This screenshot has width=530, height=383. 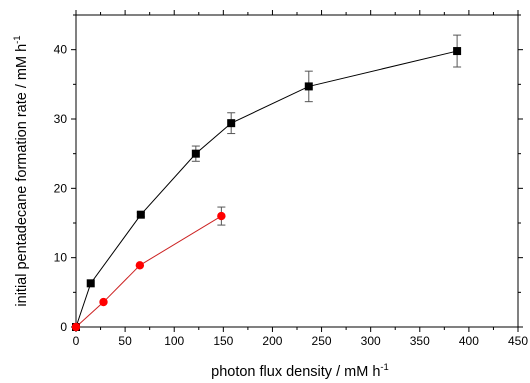 I want to click on x-tick-label-9: 450, so click(x=518, y=341).